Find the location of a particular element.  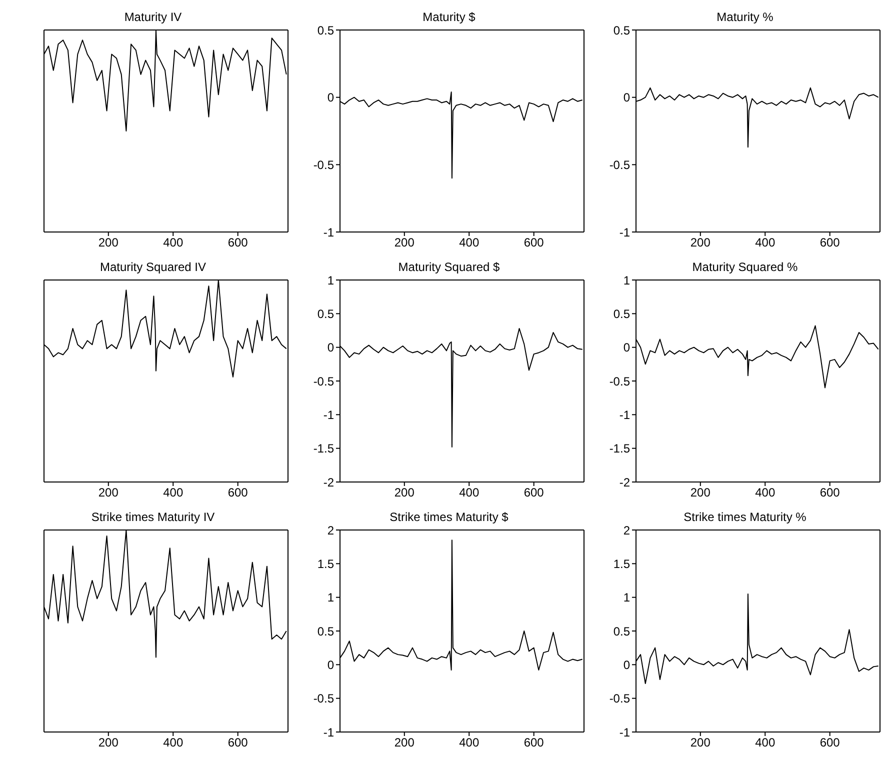

chart-title: Strike times Maturity $ is located at coordinates (449, 517).